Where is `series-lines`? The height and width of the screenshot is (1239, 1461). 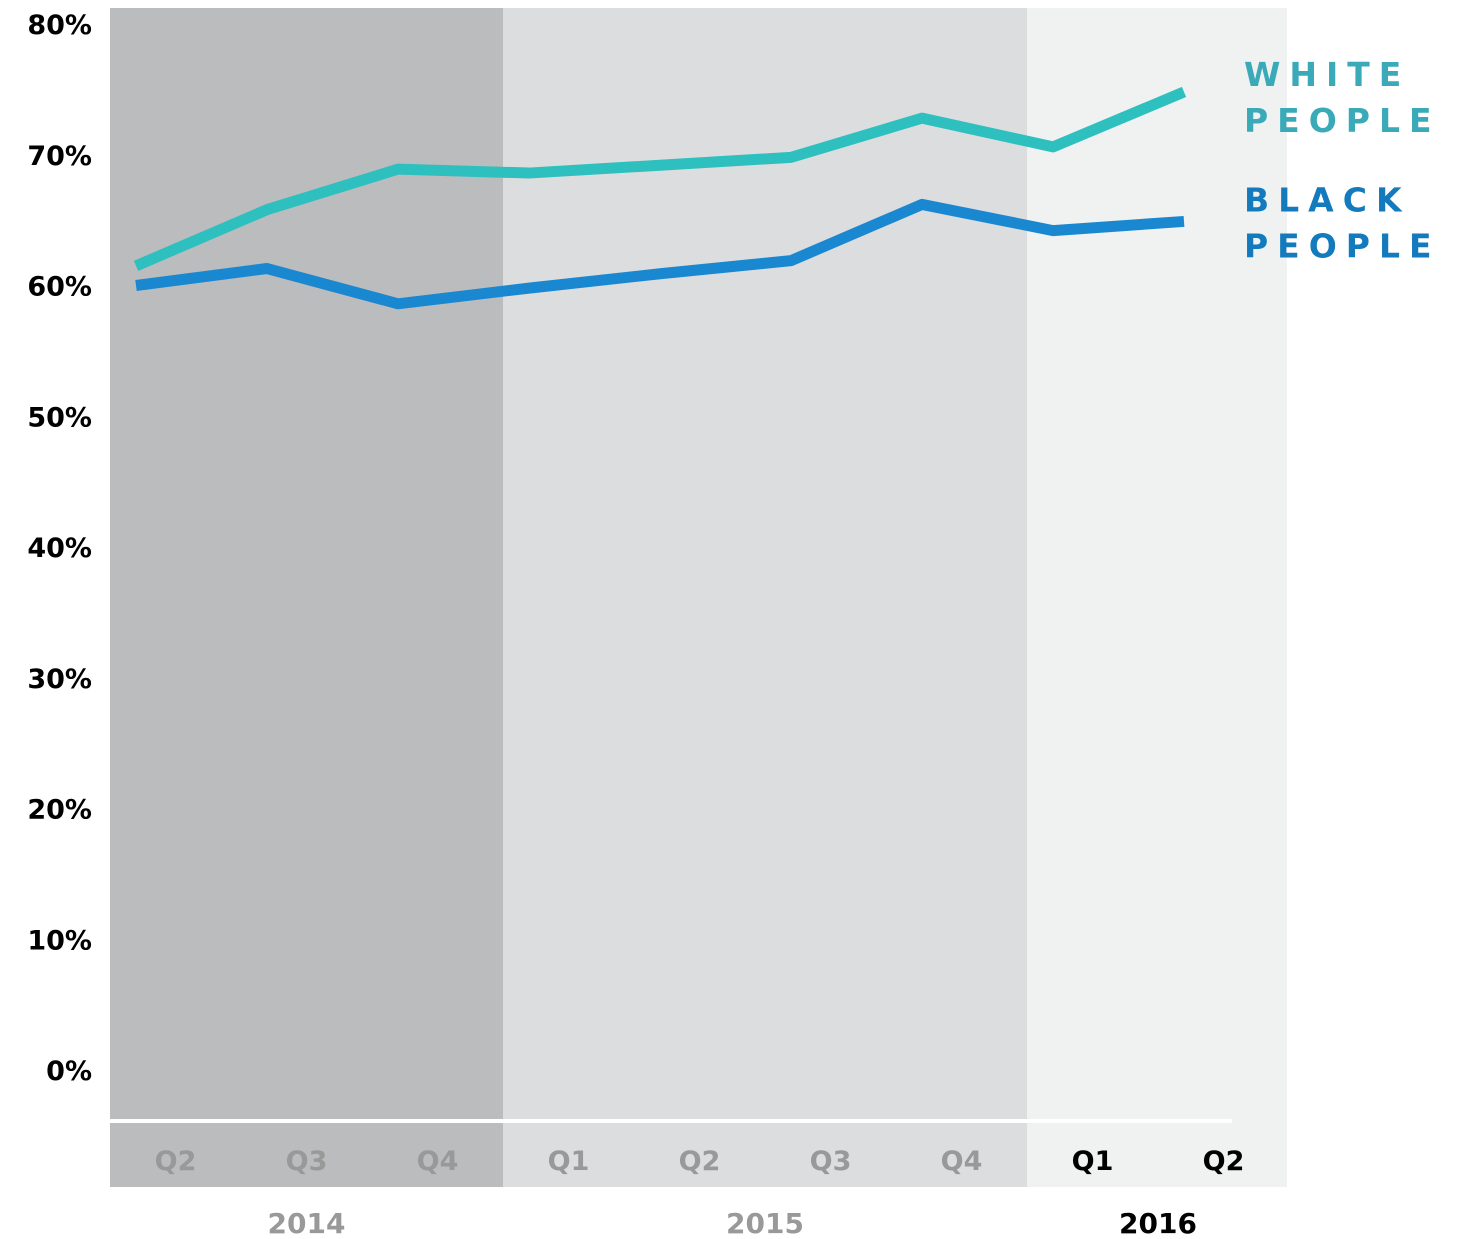 series-lines is located at coordinates (660, 198).